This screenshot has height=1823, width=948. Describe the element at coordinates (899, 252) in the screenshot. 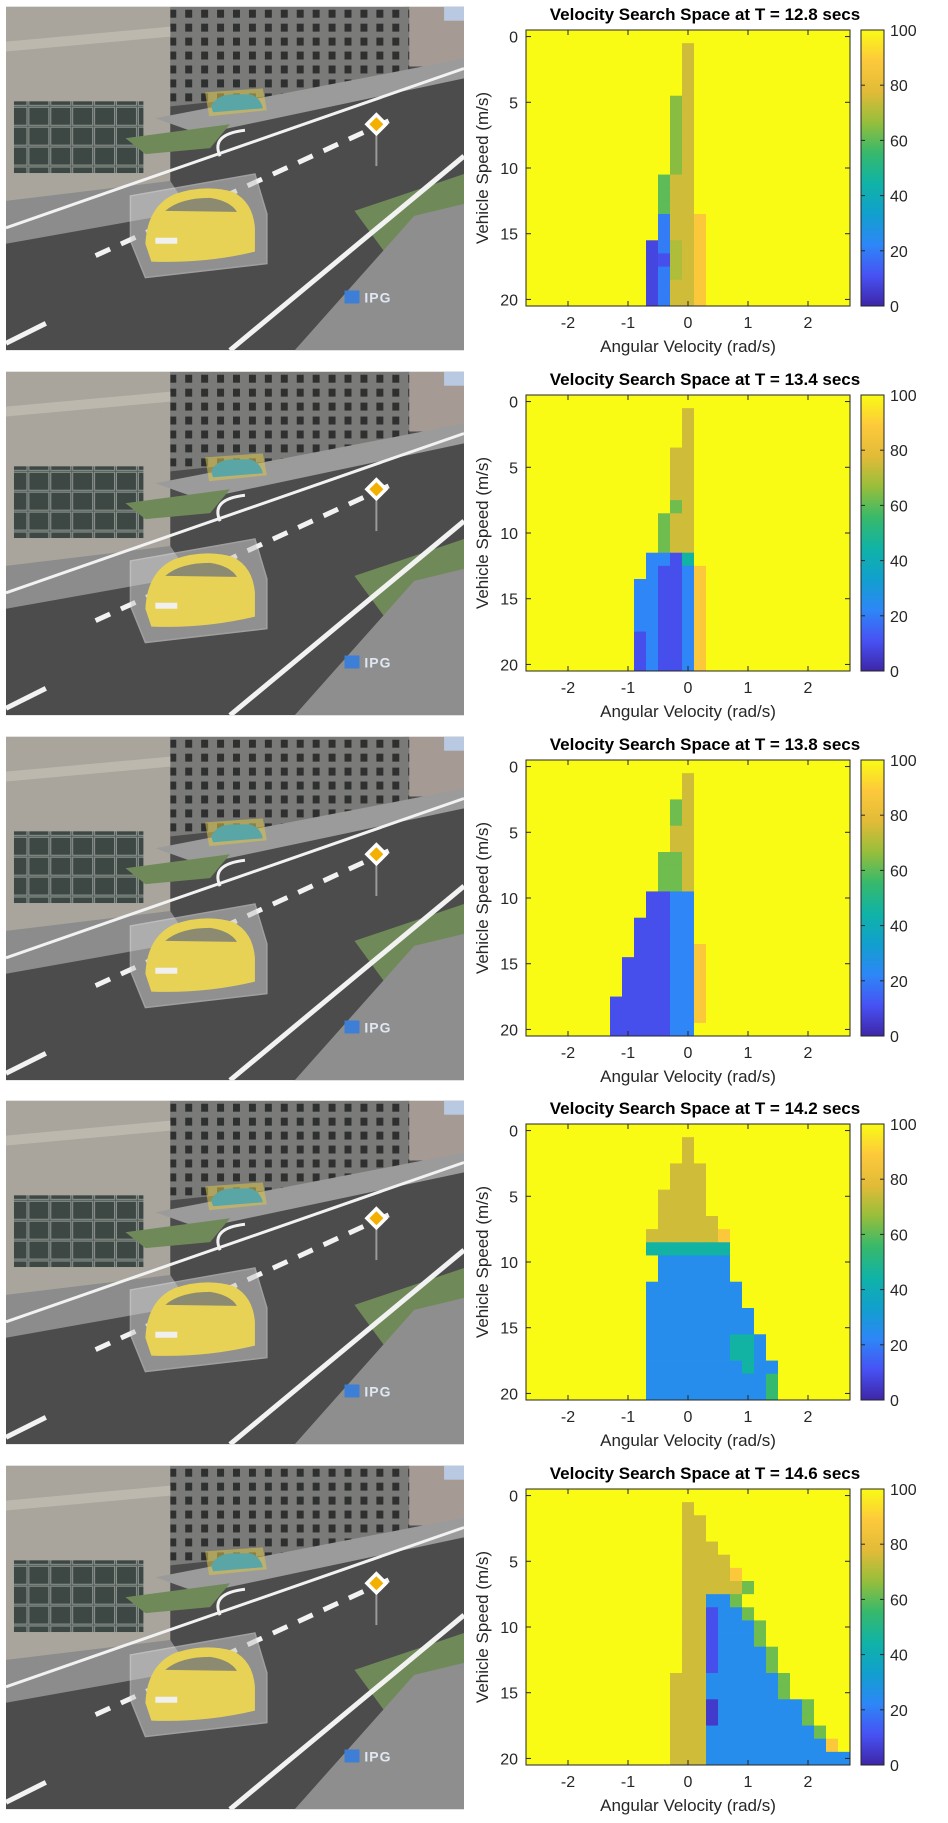

I see `colorbar-tick-label: 20` at that location.